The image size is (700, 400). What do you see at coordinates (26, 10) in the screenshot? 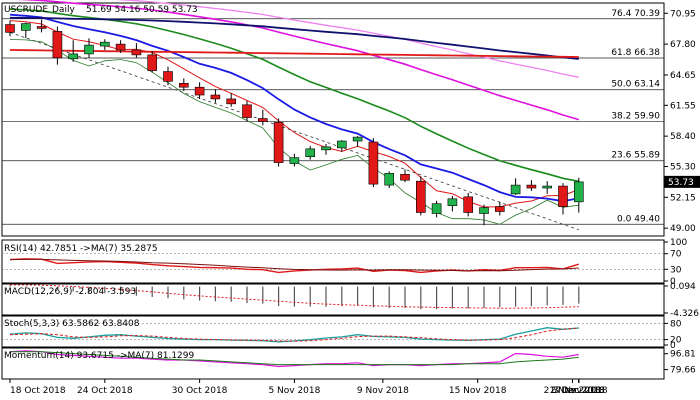
I see `chart-title-symbol: USCRUDE` at bounding box center [26, 10].